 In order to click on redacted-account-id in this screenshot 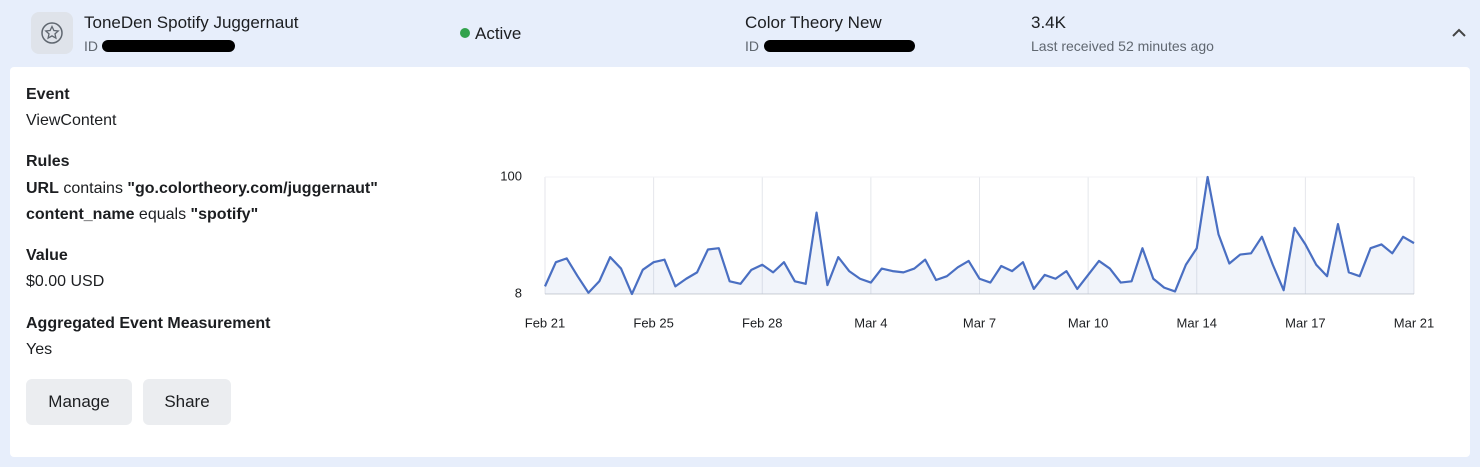, I will do `click(839, 46)`.